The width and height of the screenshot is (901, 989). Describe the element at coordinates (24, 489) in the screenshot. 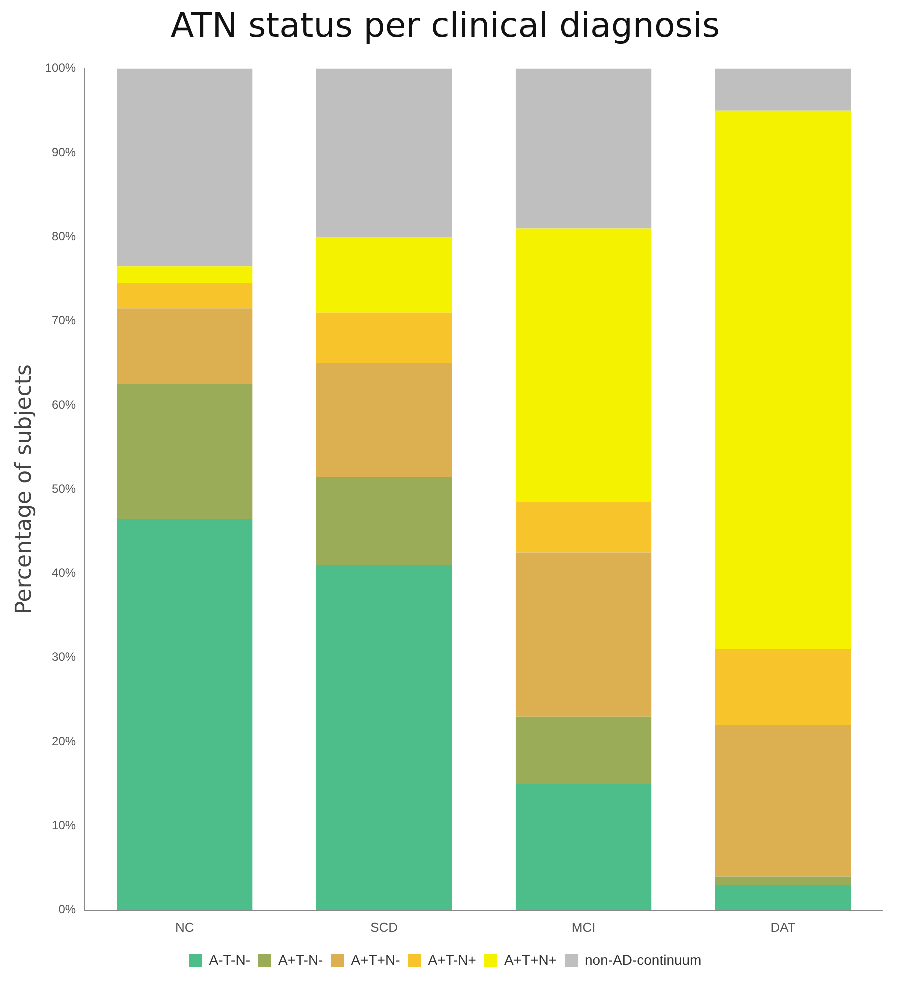

I see `y-axis-title: Percentage of subjects` at that location.